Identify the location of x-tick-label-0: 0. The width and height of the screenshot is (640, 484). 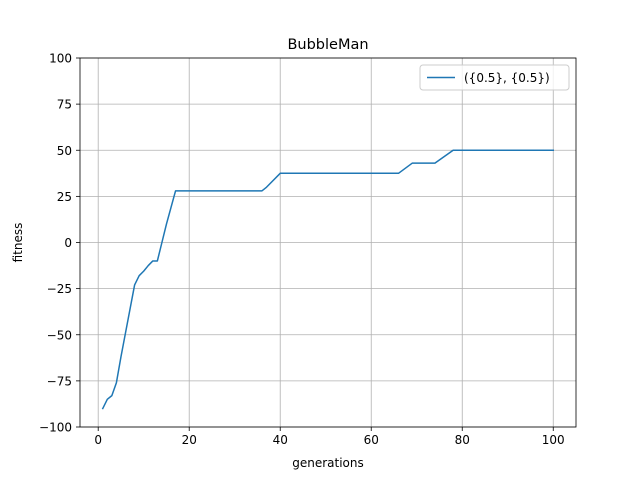
(98, 440).